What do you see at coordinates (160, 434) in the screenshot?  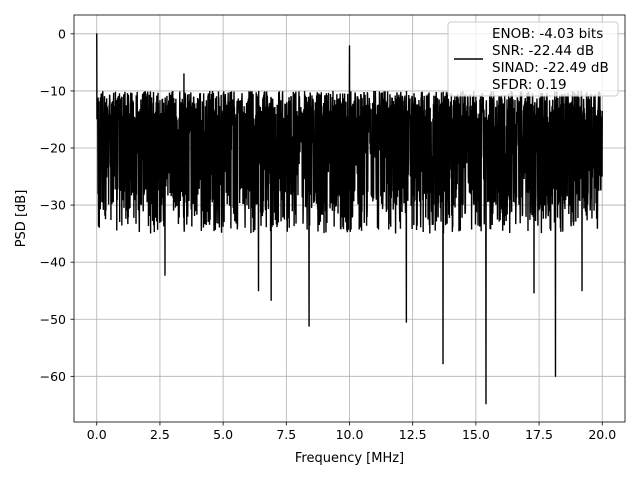 I see `x-tick-label: 2.5` at bounding box center [160, 434].